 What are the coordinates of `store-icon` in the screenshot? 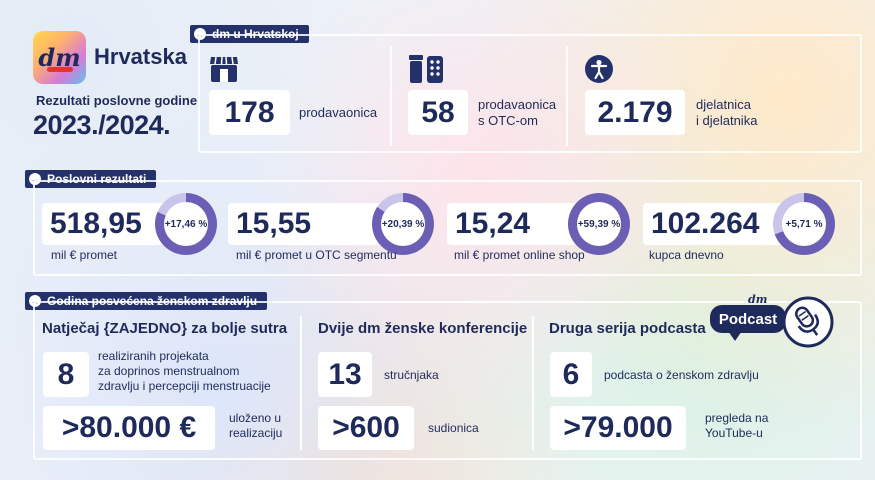 It's located at (224, 69).